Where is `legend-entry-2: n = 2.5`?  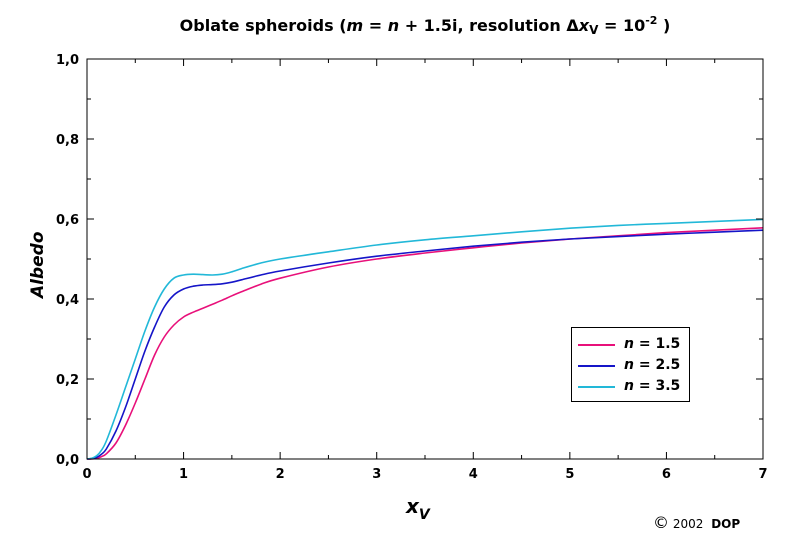
legend-entry-2: n = 2.5 is located at coordinates (633, 365).